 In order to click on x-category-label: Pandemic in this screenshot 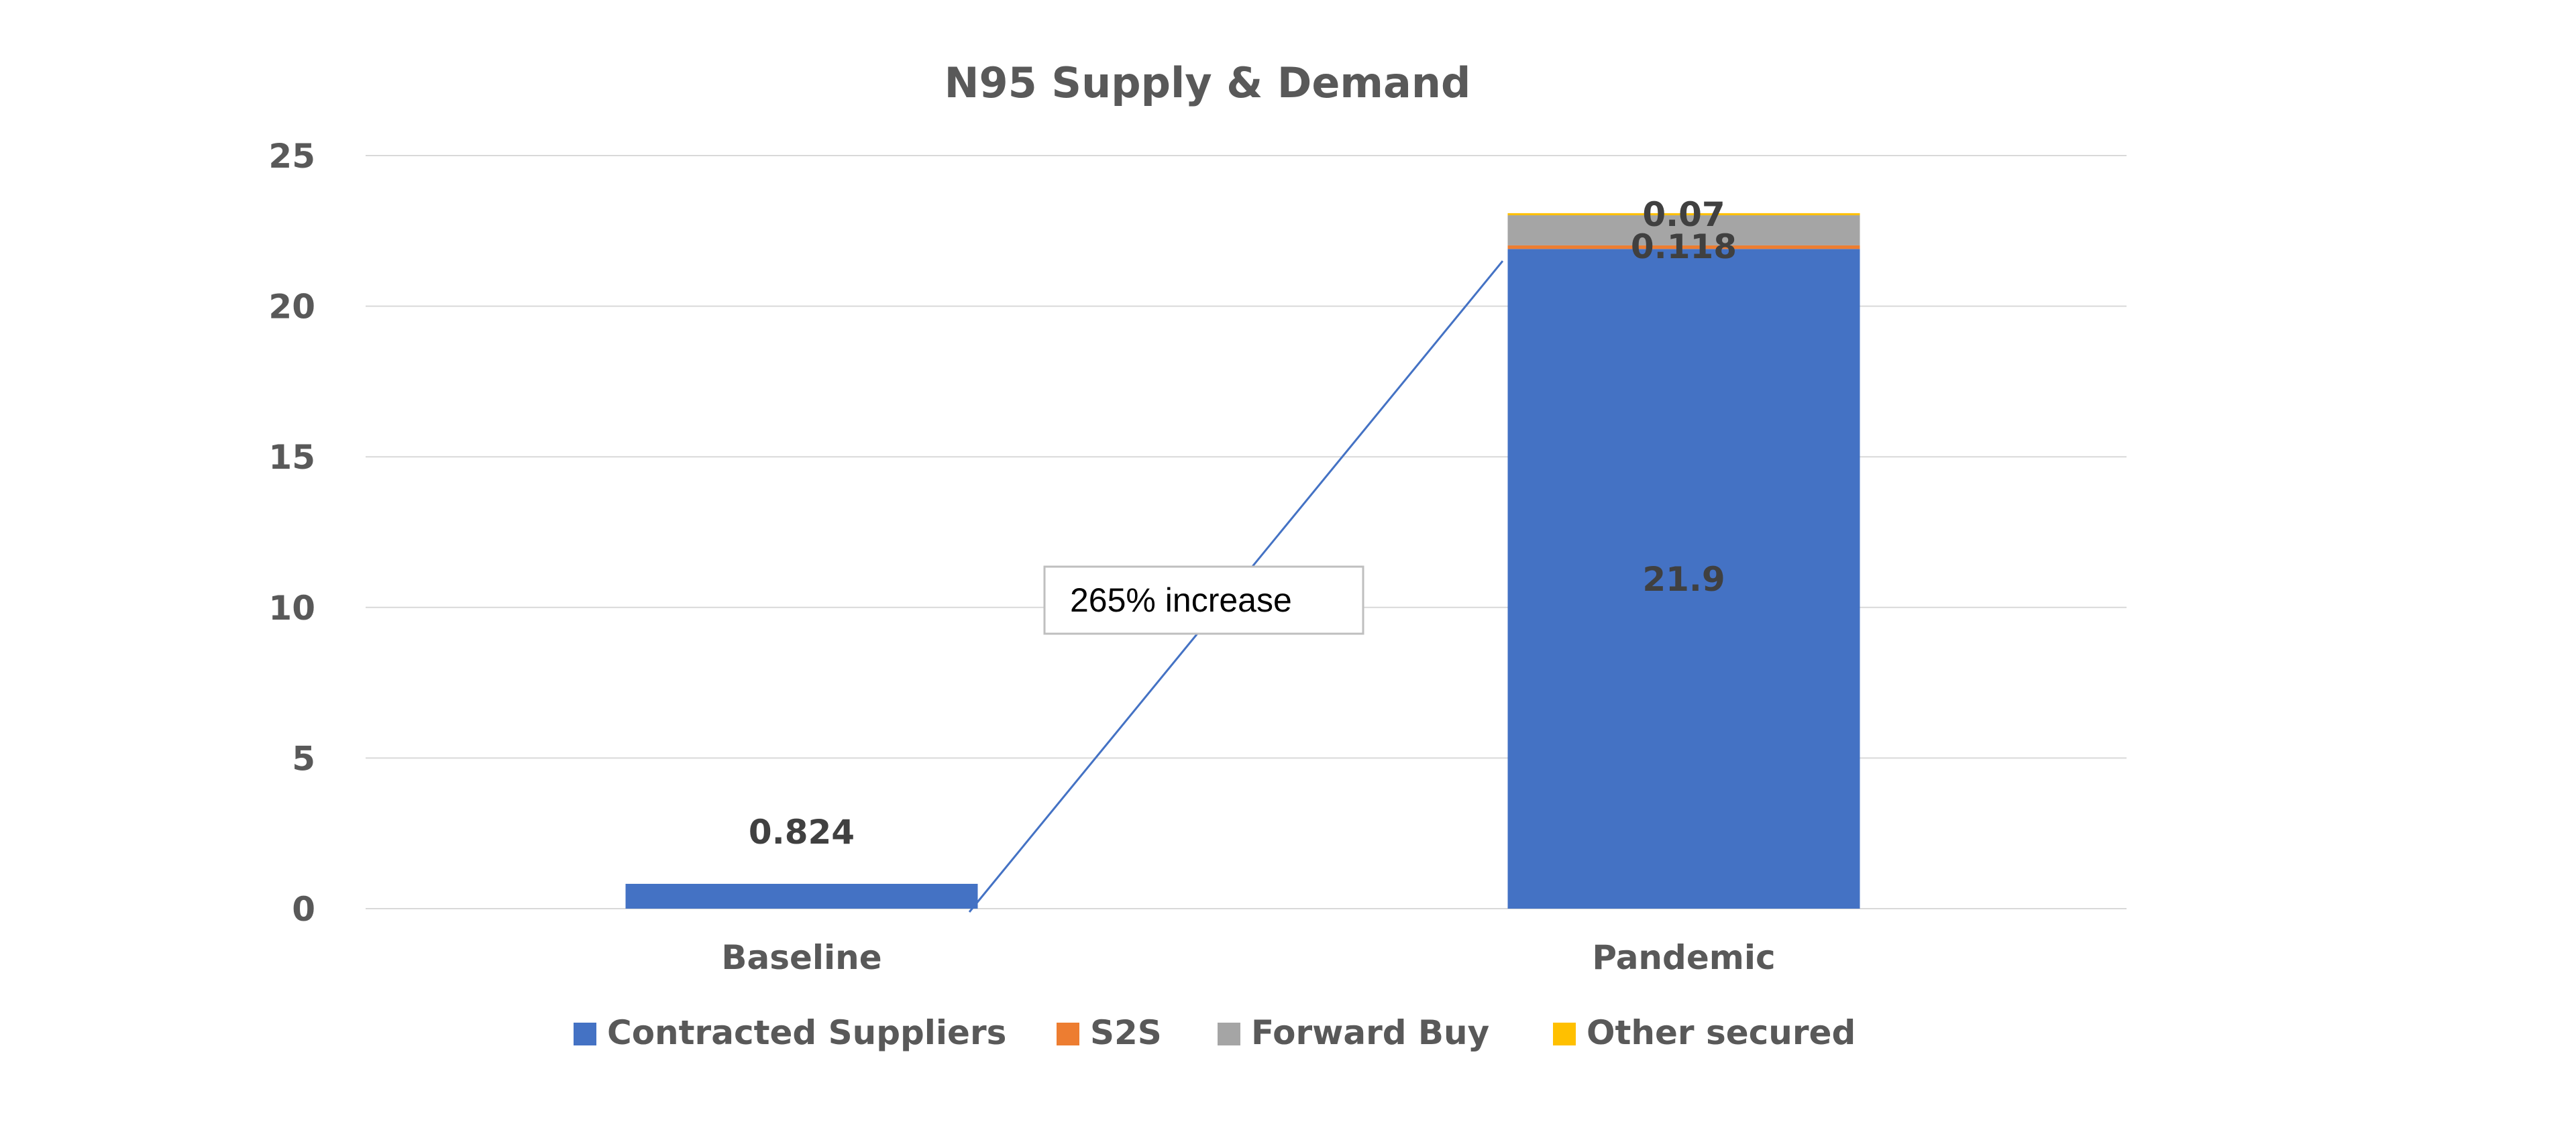, I will do `click(1683, 957)`.